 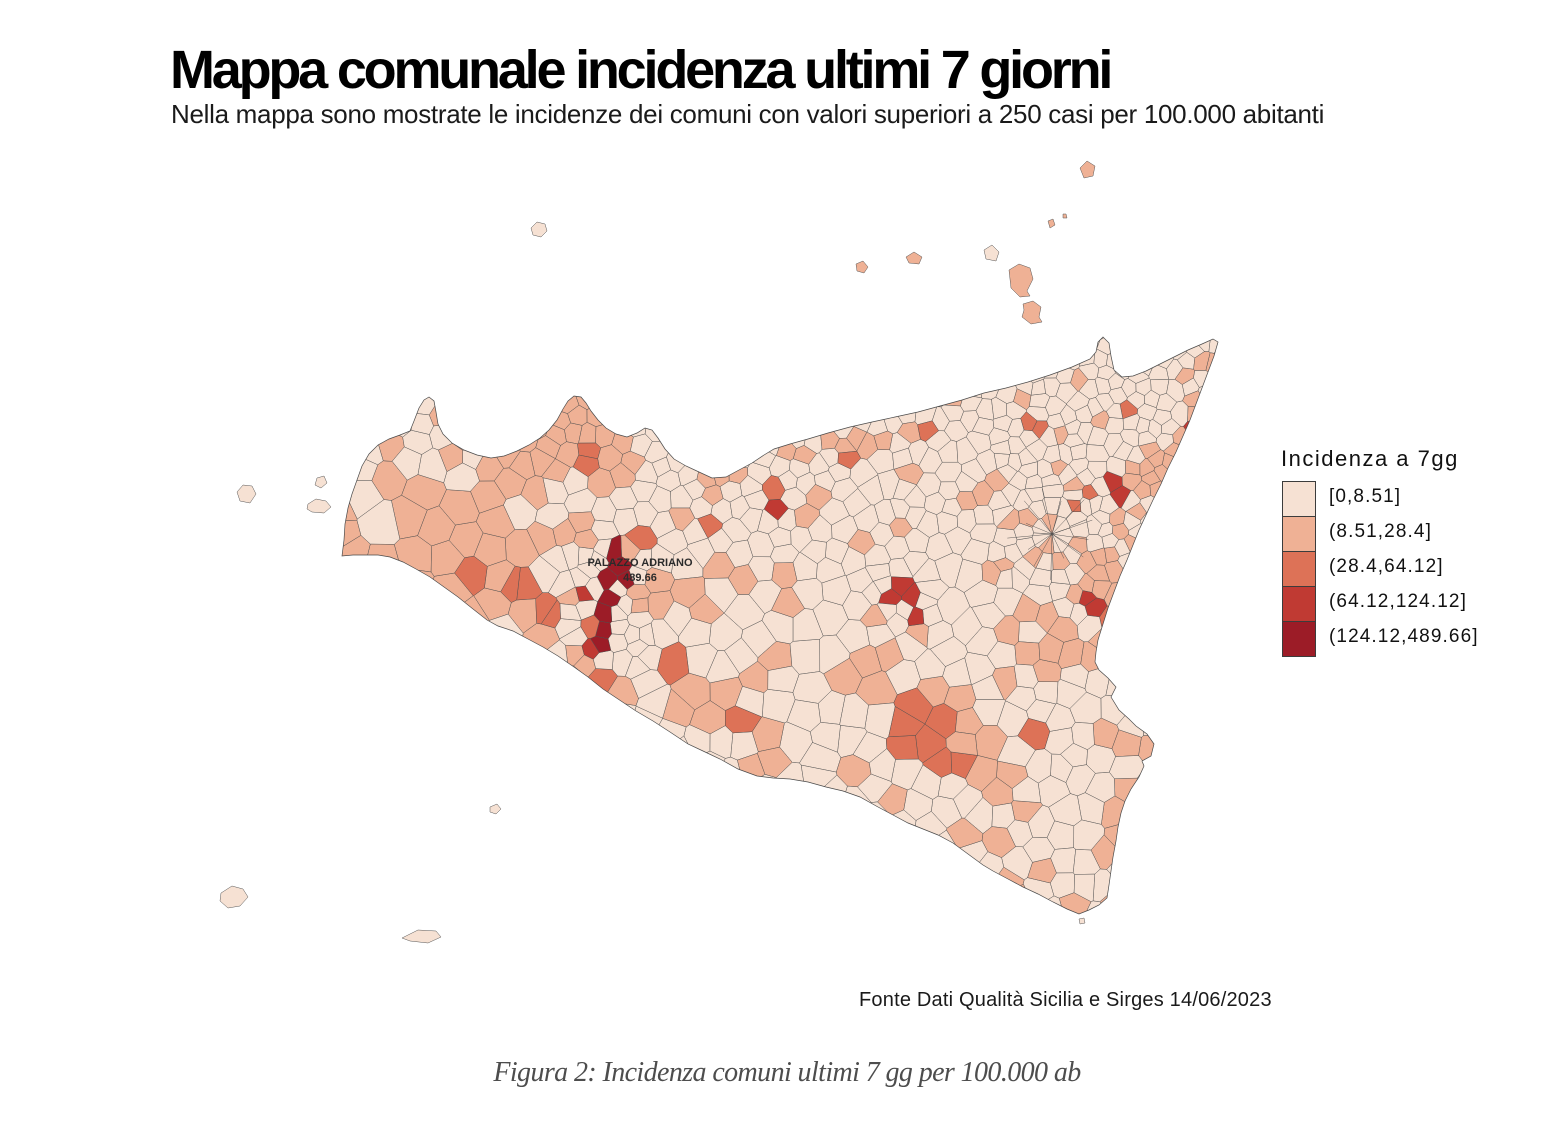 I want to click on svg-text: 489.66, so click(x=640, y=578).